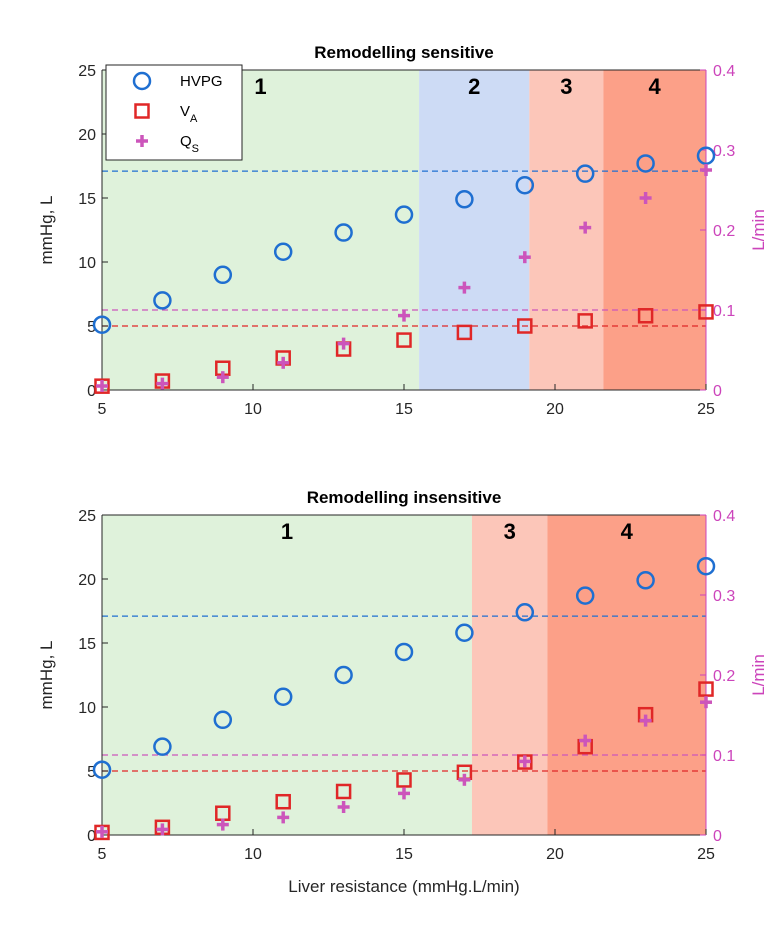 The width and height of the screenshot is (781, 938). What do you see at coordinates (201, 81) in the screenshot?
I see `legend-label: HVPG` at bounding box center [201, 81].